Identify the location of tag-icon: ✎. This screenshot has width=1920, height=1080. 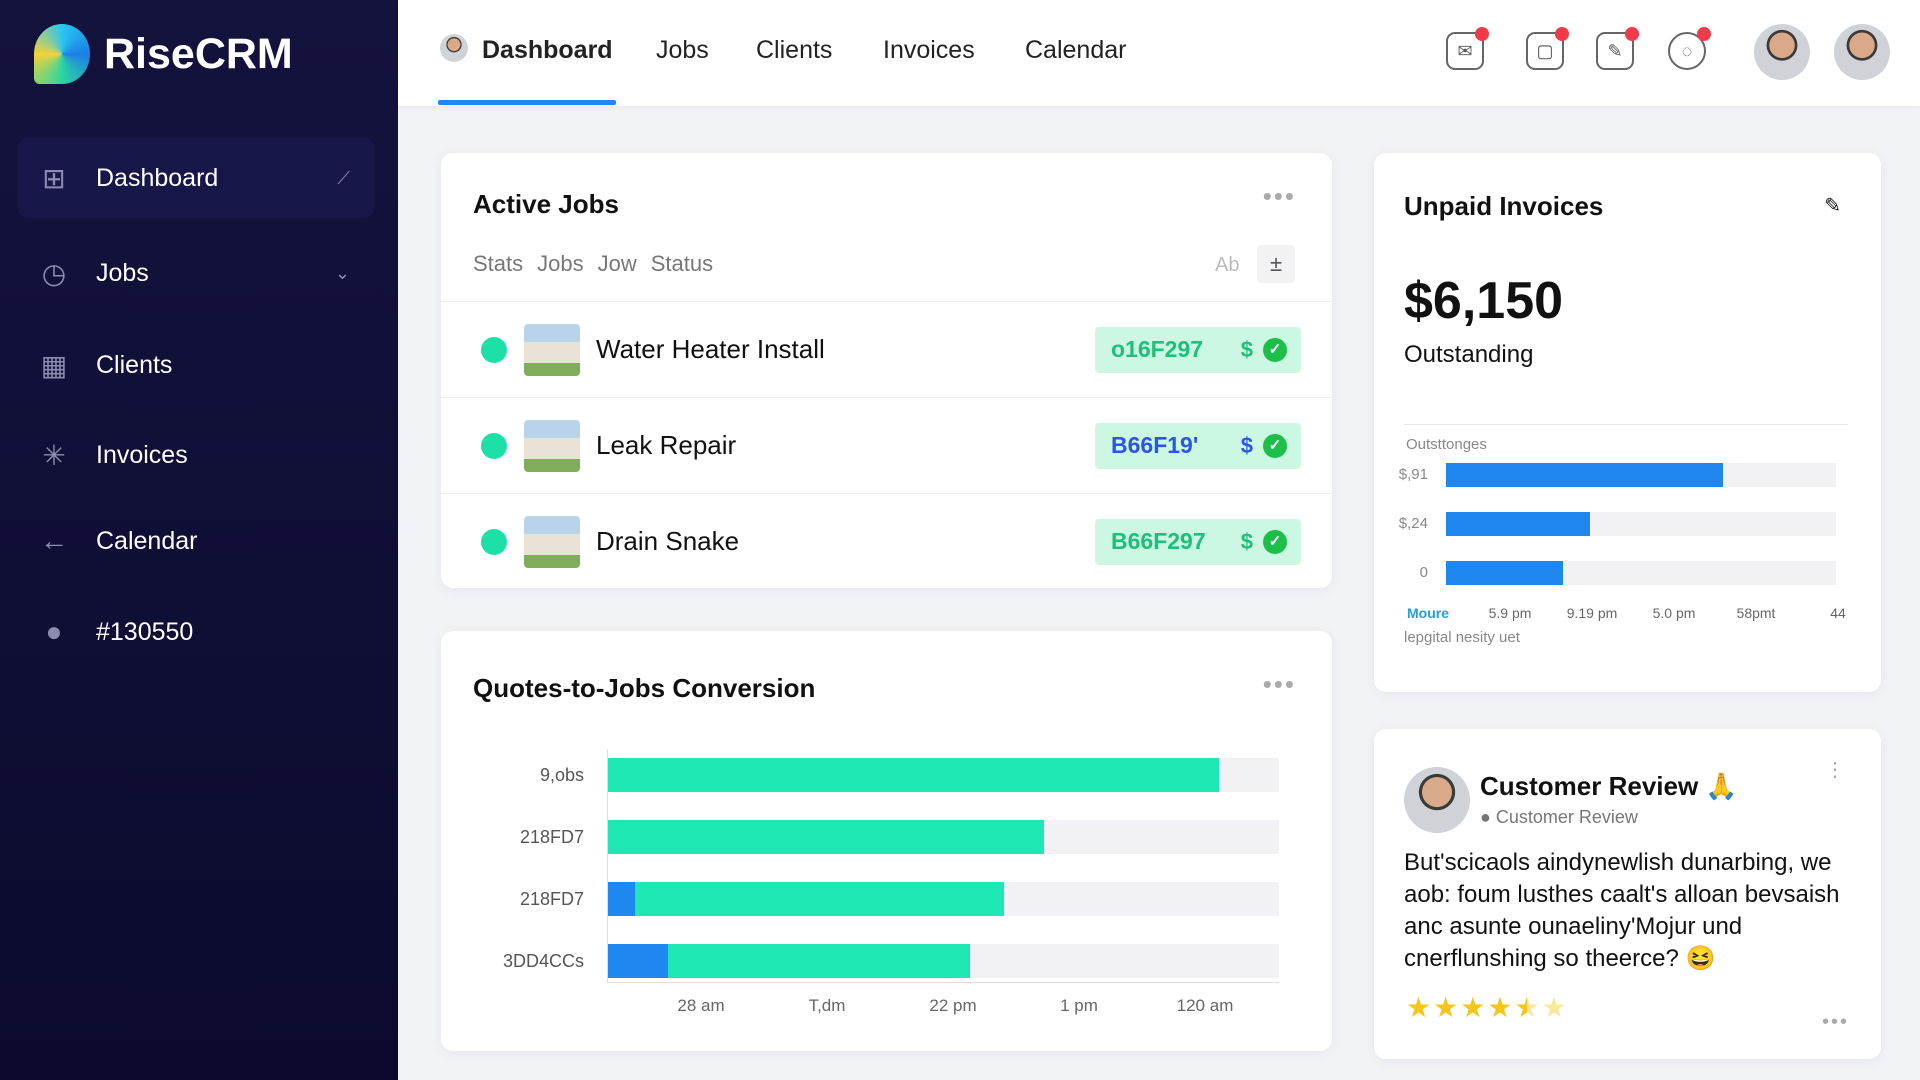
(1617, 48).